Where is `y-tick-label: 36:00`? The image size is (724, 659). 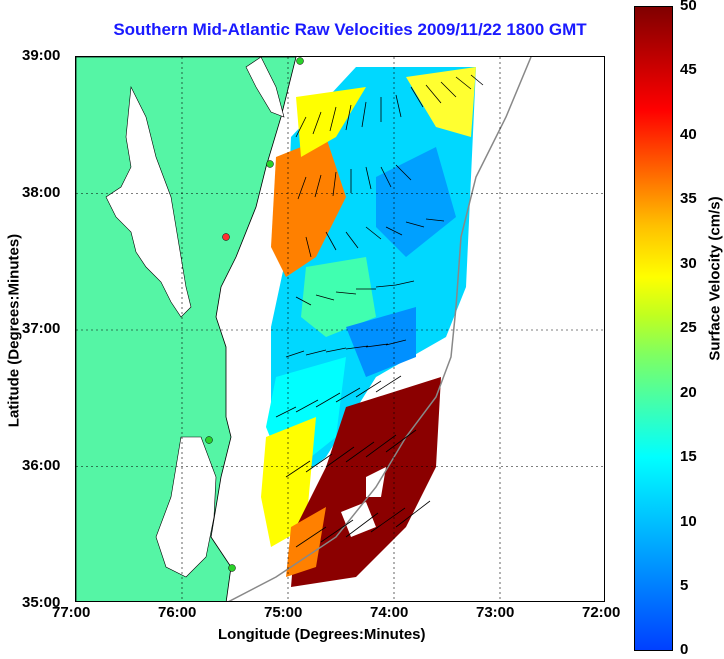 y-tick-label: 36:00 is located at coordinates (41, 465).